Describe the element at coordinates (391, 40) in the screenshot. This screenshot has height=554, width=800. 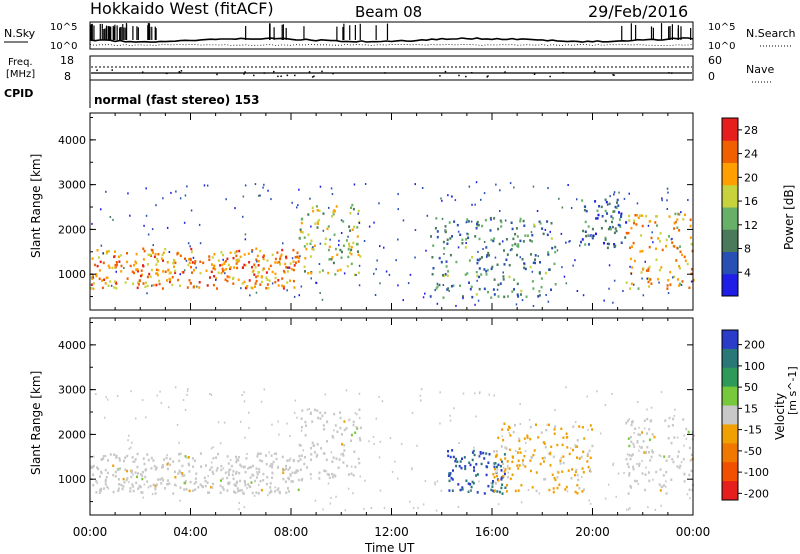
I see `noise-sky-trace` at that location.